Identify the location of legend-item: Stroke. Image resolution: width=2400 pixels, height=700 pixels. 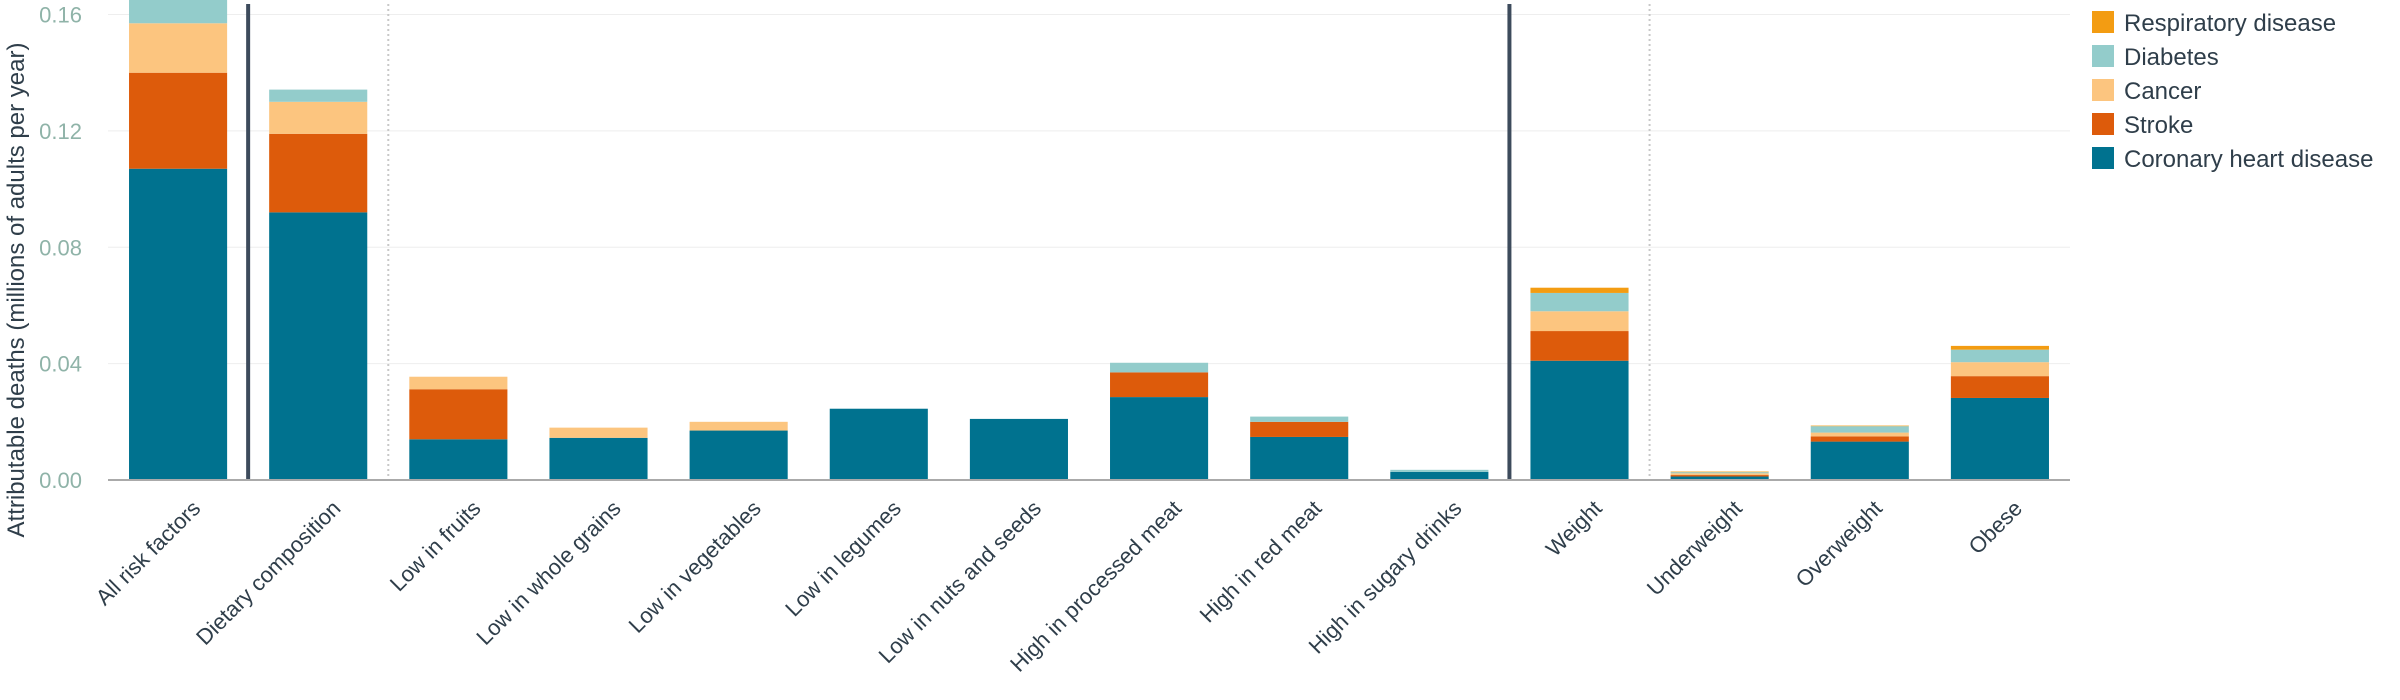
(2142, 125).